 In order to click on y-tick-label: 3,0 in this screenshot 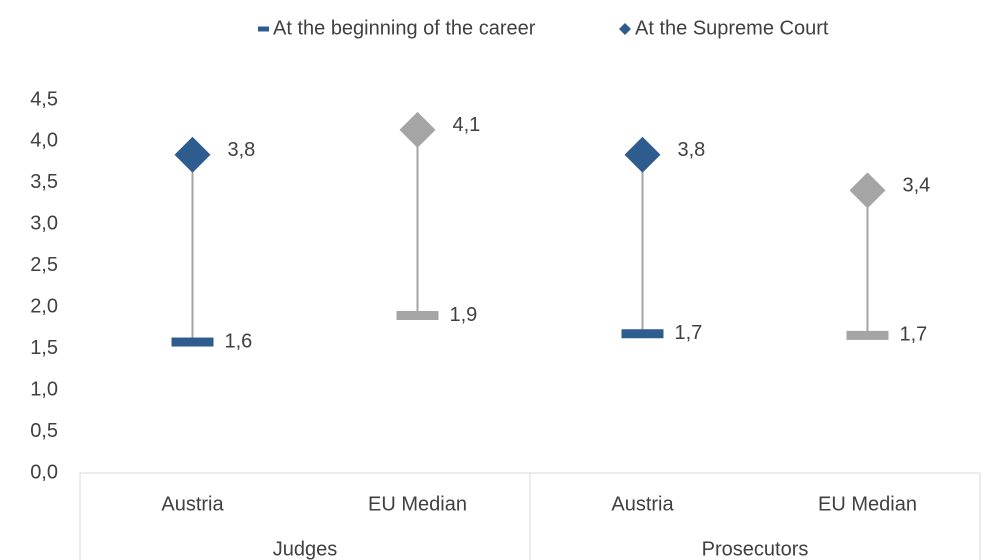, I will do `click(44, 224)`.